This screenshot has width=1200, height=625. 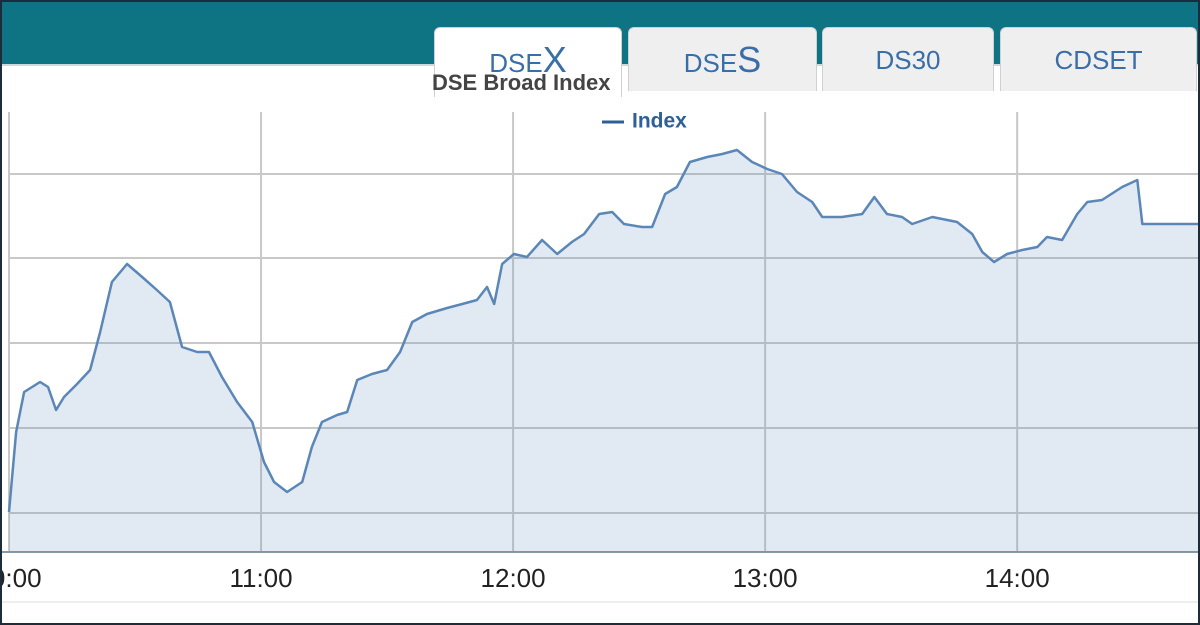 I want to click on tab: CDSET, so click(x=1098, y=59).